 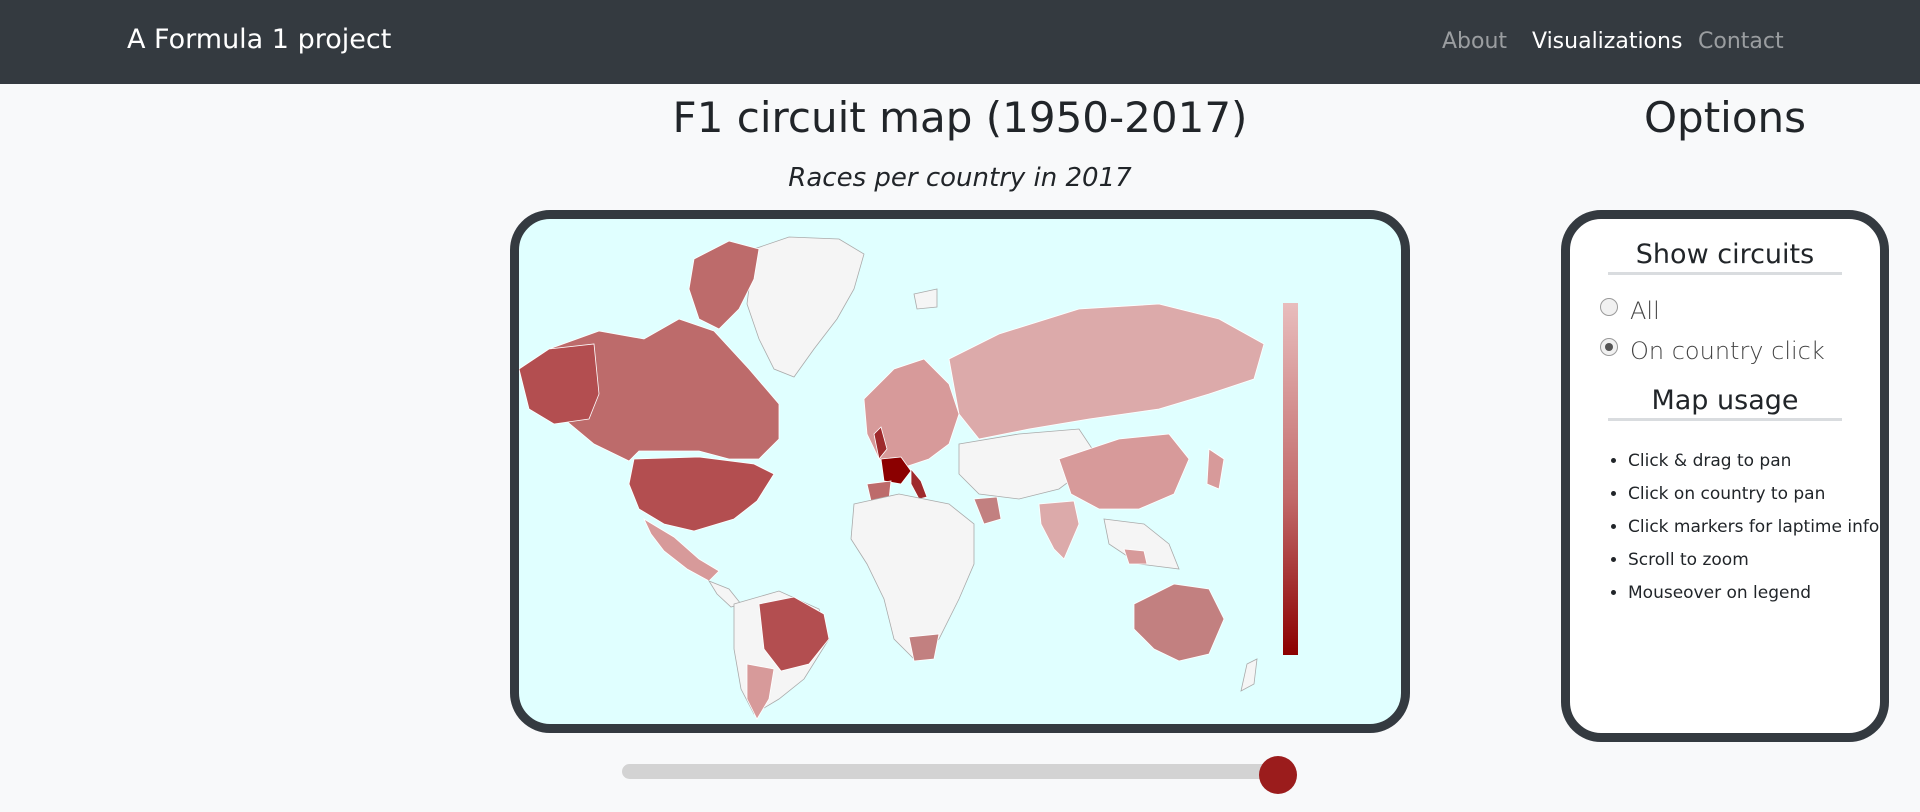 What do you see at coordinates (1741, 41) in the screenshot?
I see `nav-link-contact: Contact` at bounding box center [1741, 41].